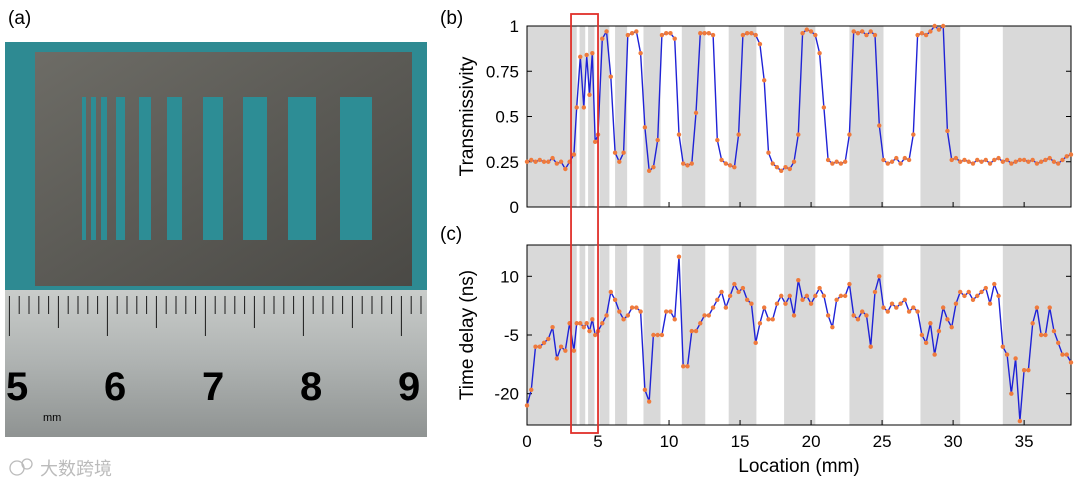  What do you see at coordinates (216, 363) in the screenshot?
I see `steel-ruler` at bounding box center [216, 363].